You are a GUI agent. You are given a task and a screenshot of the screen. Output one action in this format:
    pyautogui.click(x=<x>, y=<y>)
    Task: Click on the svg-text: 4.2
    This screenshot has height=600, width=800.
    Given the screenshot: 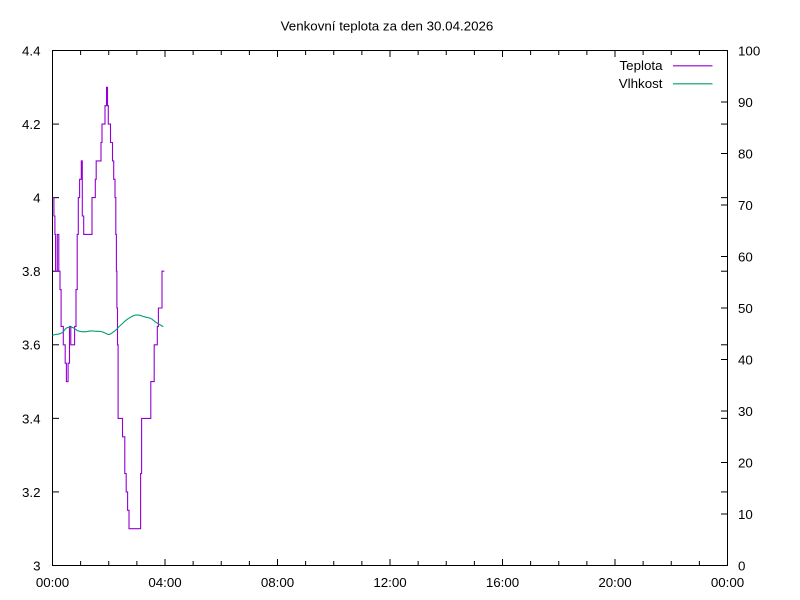 What is the action you would take?
    pyautogui.click(x=31, y=124)
    